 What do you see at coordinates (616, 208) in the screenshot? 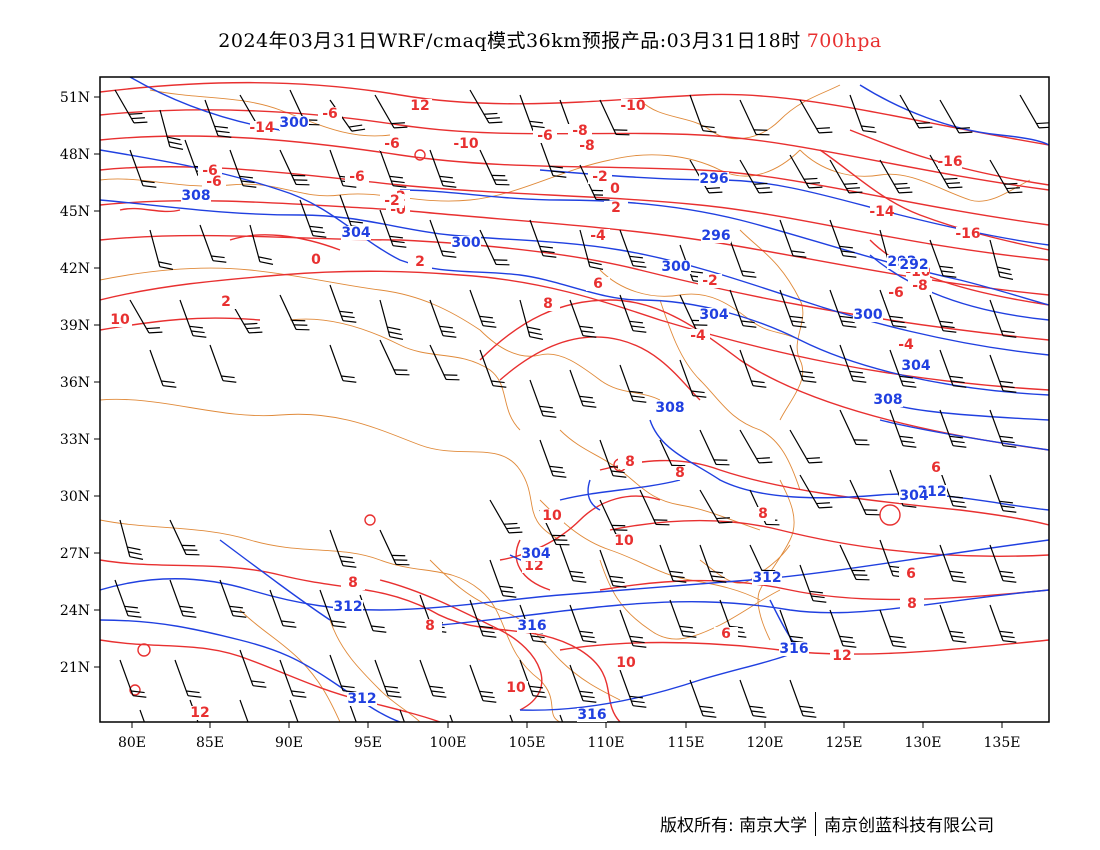
I see `temperature-label: 2` at bounding box center [616, 208].